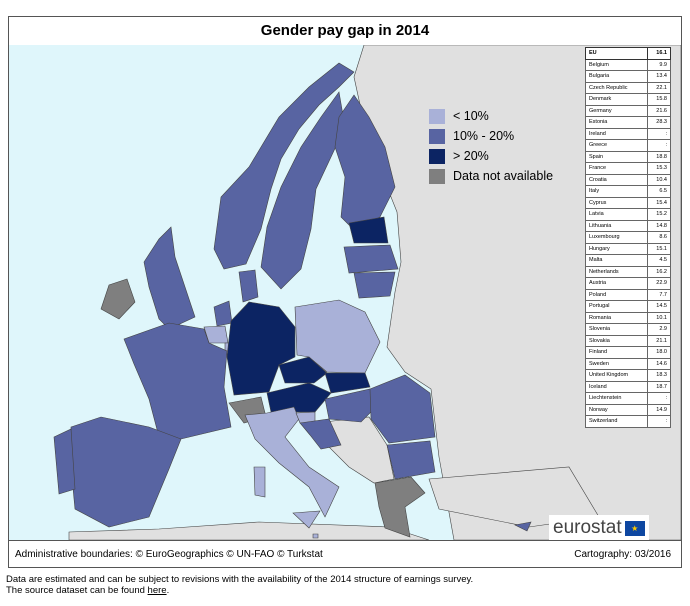  I want to click on country-name: Cyprus, so click(616, 202).